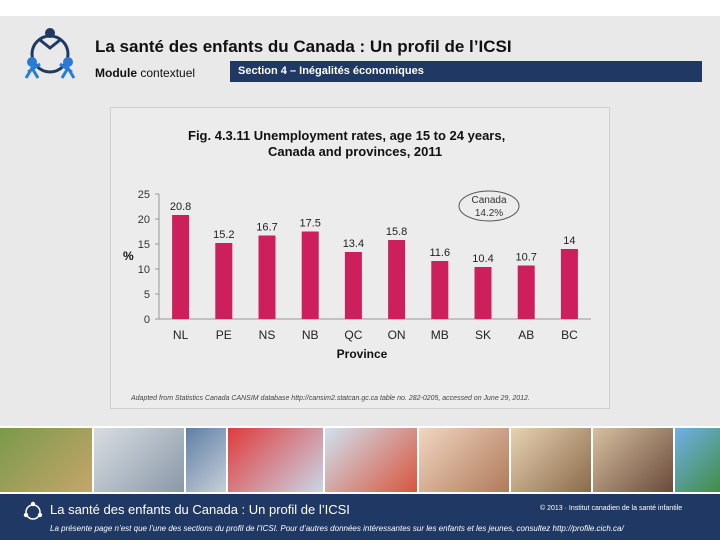  What do you see at coordinates (396, 232) in the screenshot?
I see `data-label: 15.8` at bounding box center [396, 232].